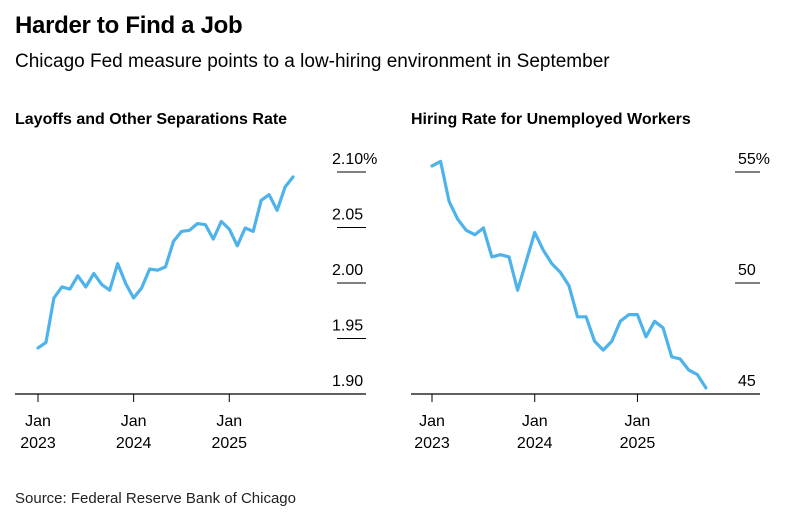  I want to click on right-panel-title: Hiring Rate for Unemployed Workers, so click(551, 119).